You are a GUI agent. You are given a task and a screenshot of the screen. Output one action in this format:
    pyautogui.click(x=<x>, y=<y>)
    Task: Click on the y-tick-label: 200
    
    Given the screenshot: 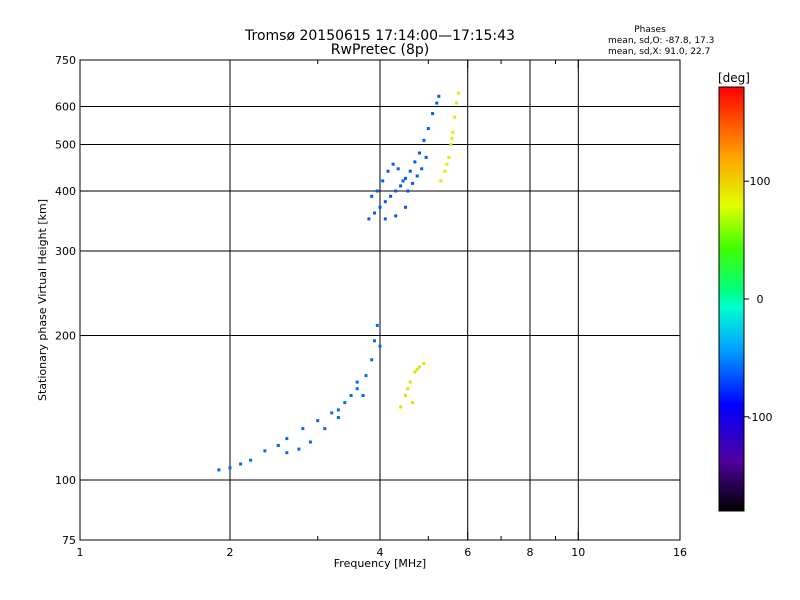 What is the action you would take?
    pyautogui.click(x=65, y=336)
    